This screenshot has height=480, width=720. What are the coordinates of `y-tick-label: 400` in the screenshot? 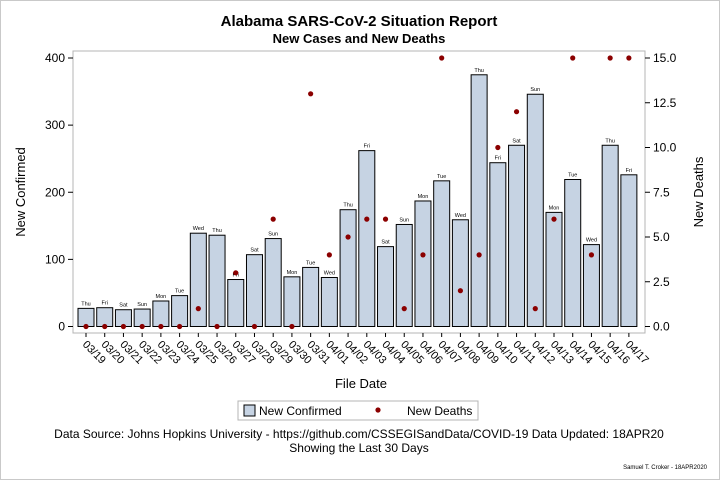 It's located at (55, 58).